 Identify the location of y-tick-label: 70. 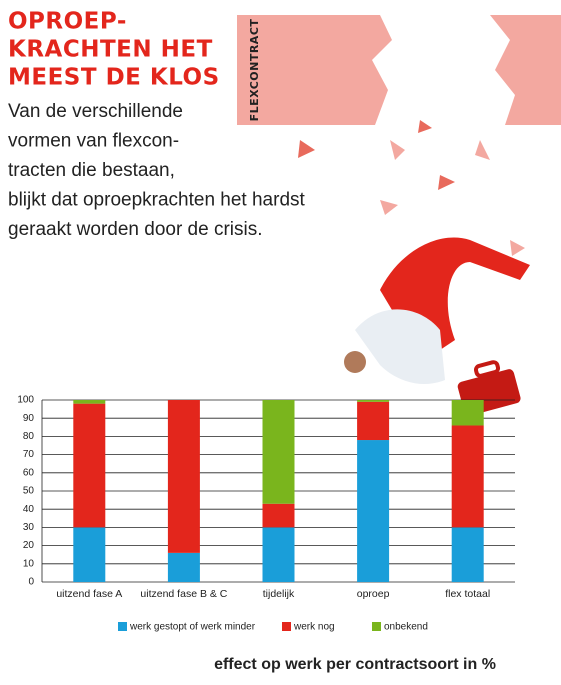
(29, 454).